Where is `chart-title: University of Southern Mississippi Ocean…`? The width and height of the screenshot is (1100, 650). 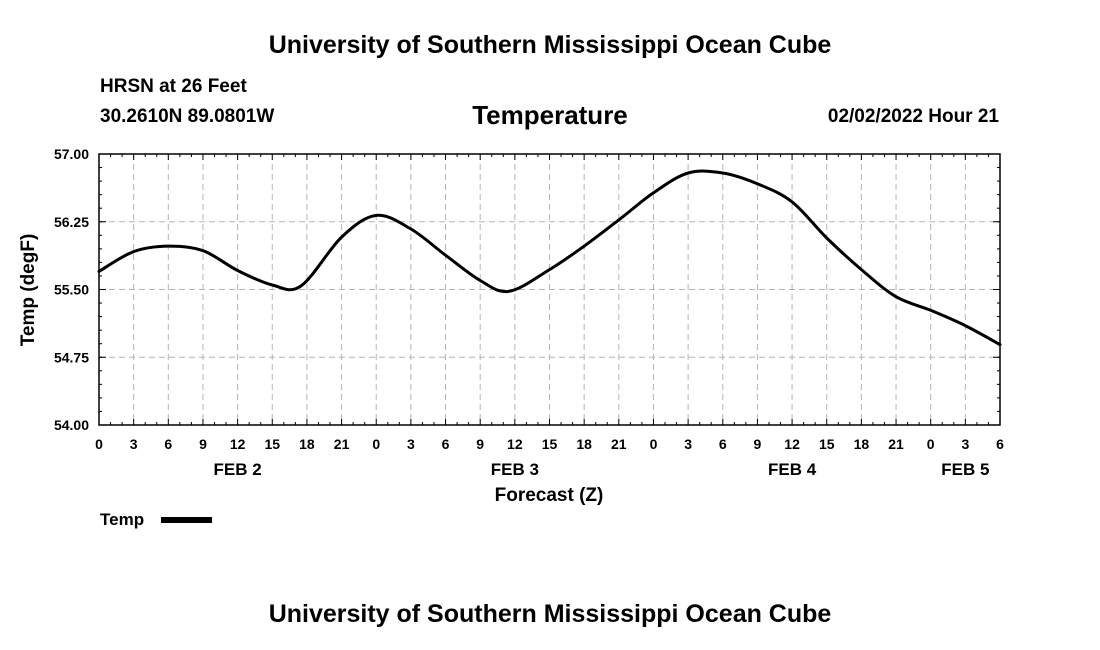 chart-title: University of Southern Mississippi Ocean… is located at coordinates (550, 45).